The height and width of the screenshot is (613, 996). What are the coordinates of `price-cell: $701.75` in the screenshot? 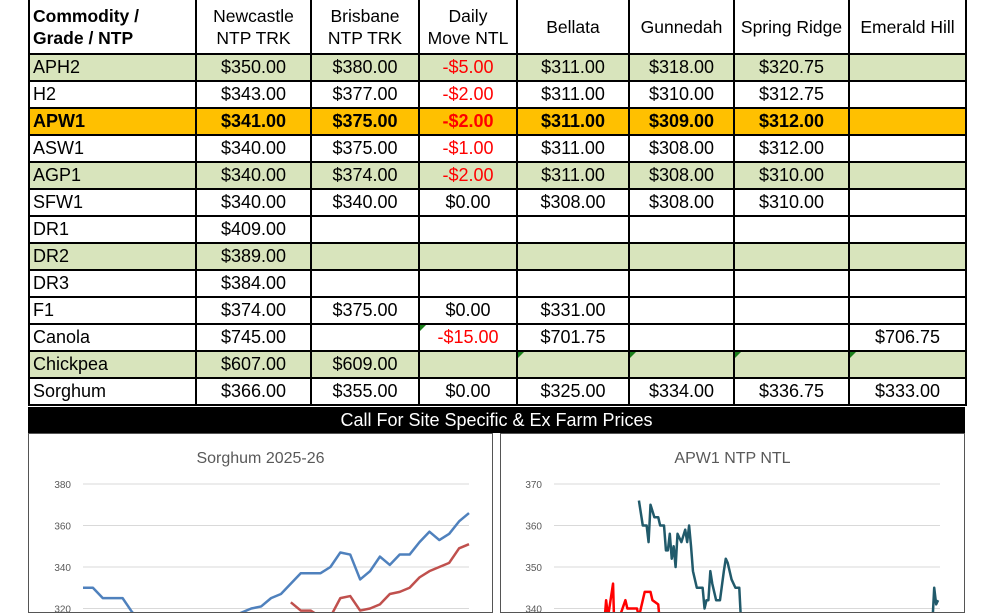 It's located at (573, 337).